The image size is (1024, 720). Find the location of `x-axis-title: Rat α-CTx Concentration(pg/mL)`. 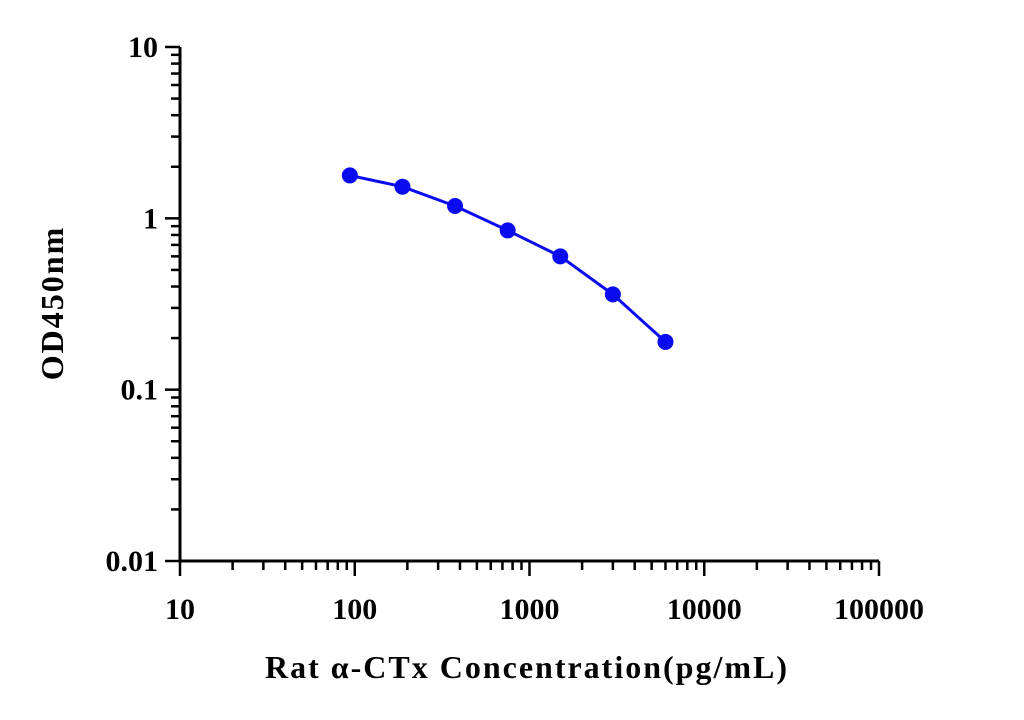

x-axis-title: Rat α-CTx Concentration(pg/mL) is located at coordinates (527, 667).